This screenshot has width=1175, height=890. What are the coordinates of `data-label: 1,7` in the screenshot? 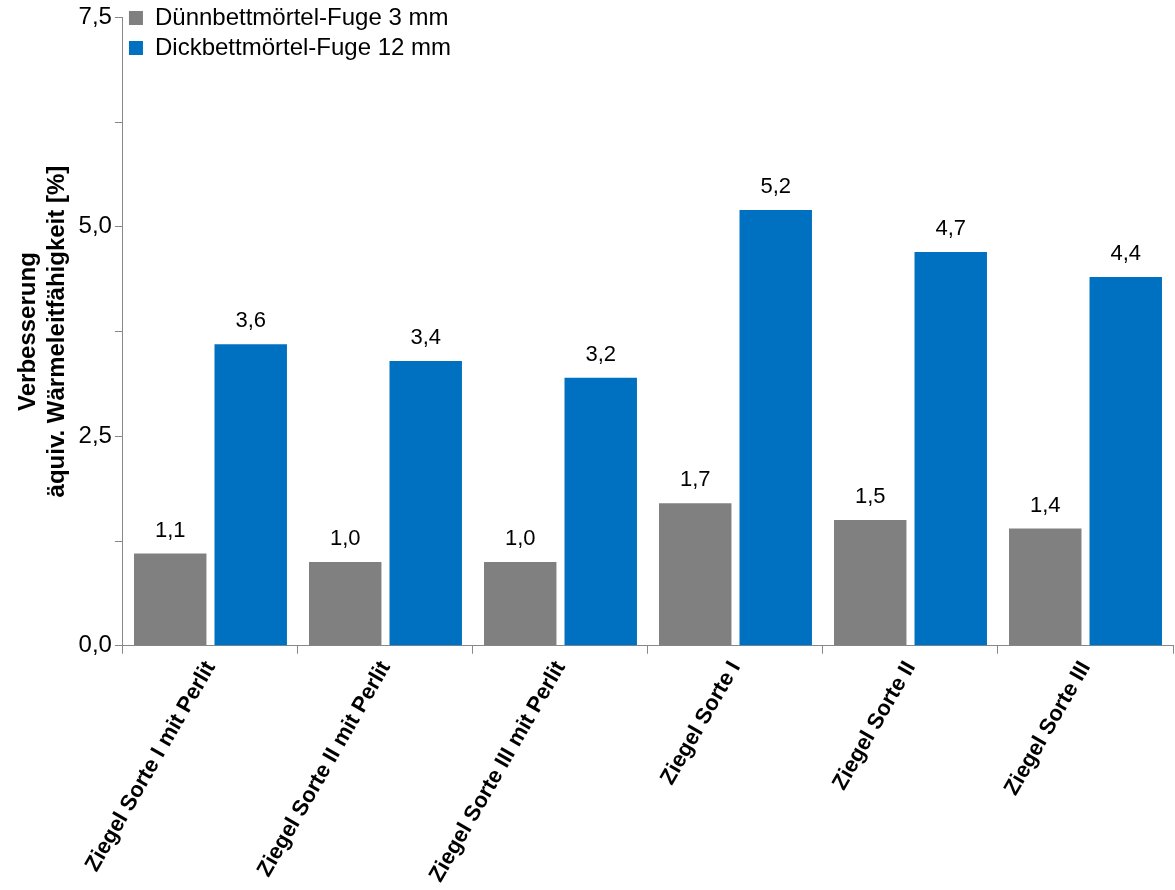 It's located at (695, 479).